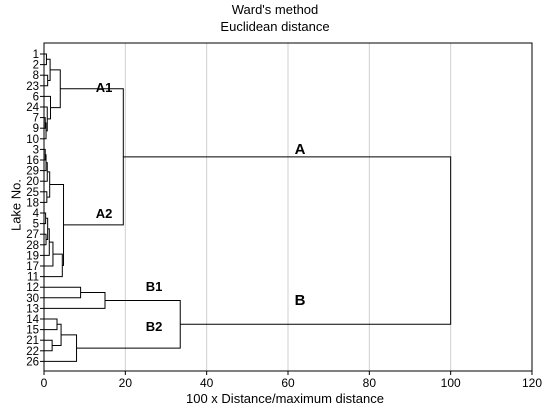 Image resolution: width=550 pixels, height=410 pixels. What do you see at coordinates (288, 383) in the screenshot?
I see `x-tick-label: 60` at bounding box center [288, 383].